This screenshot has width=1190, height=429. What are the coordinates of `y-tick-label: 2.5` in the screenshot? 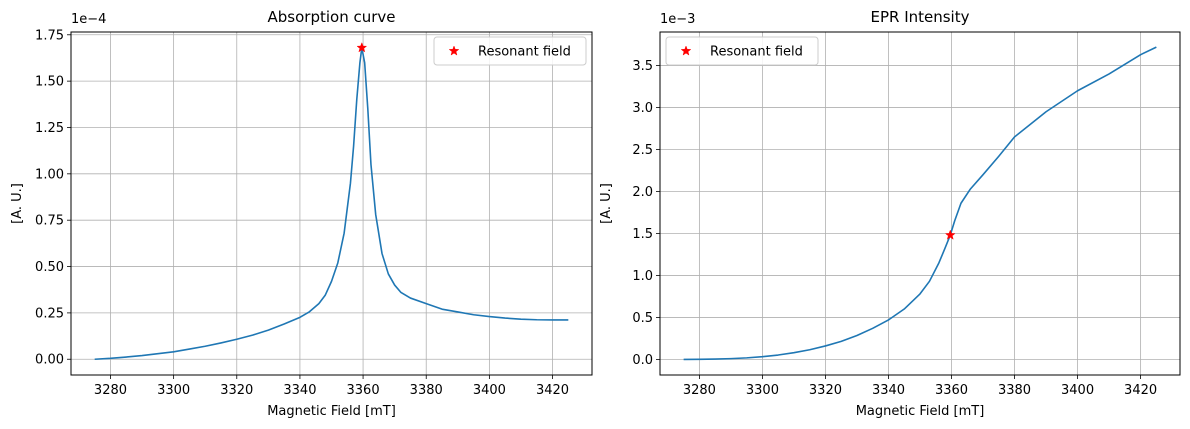 It's located at (642, 150).